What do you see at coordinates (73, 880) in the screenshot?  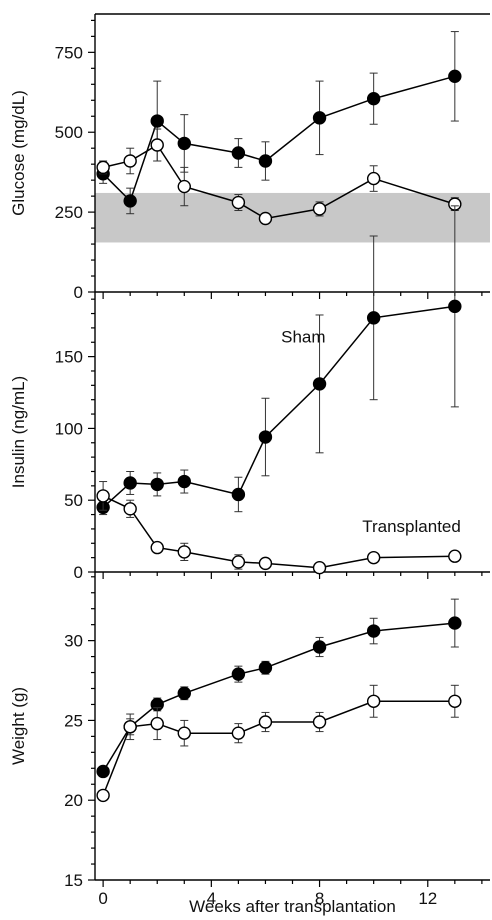 I see `y-tick-label: 15` at bounding box center [73, 880].